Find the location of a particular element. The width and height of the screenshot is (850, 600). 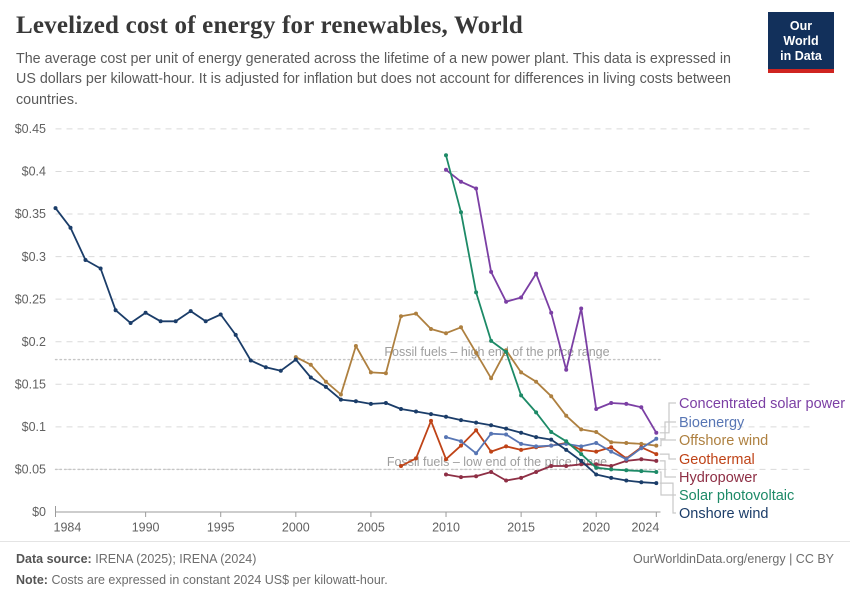

series-solar-photovoltaic is located at coordinates (551, 313).